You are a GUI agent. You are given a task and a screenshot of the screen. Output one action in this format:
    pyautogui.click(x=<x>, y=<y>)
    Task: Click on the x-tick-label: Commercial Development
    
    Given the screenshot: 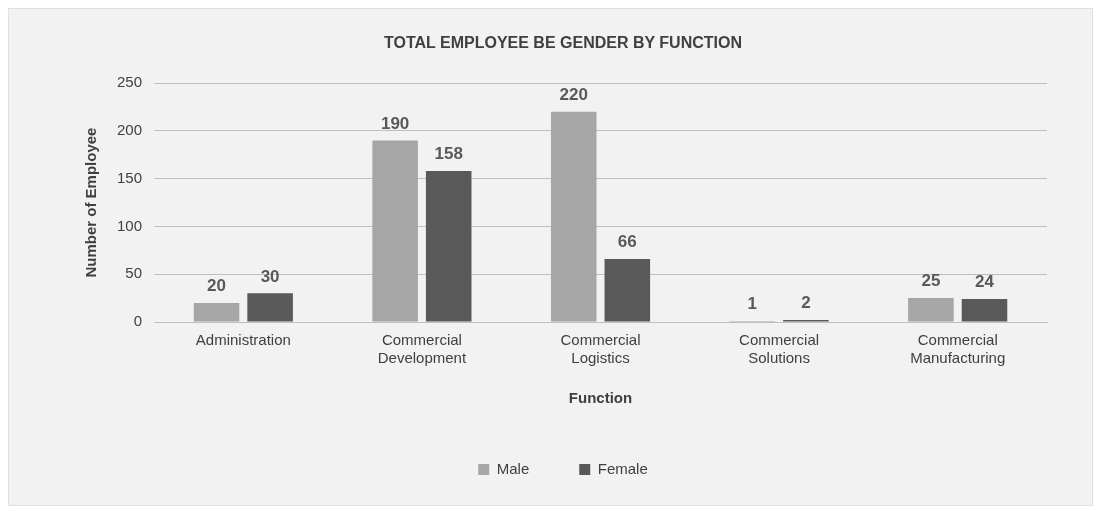 What is the action you would take?
    pyautogui.click(x=422, y=349)
    